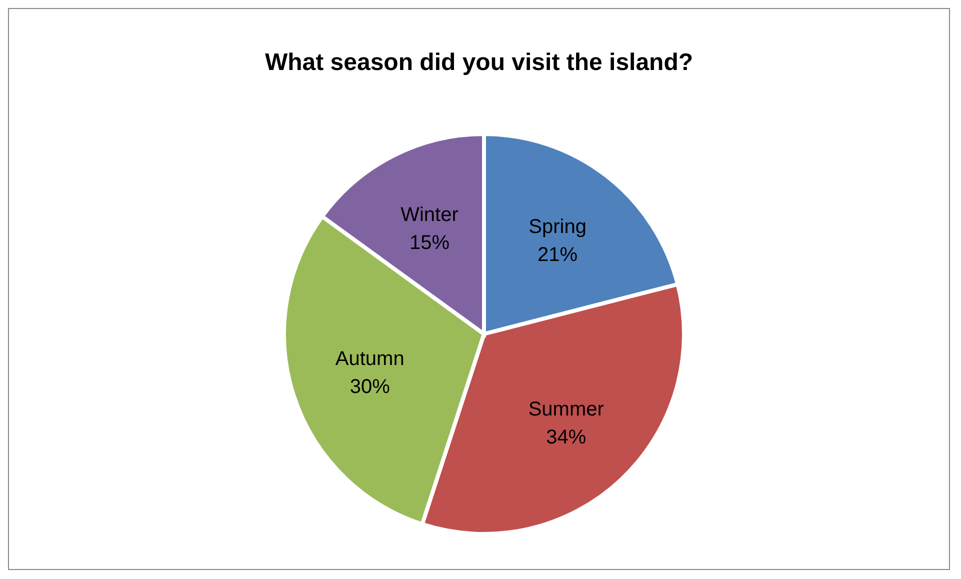 The width and height of the screenshot is (961, 579). Describe the element at coordinates (370, 387) in the screenshot. I see `data-label: 30%` at that location.